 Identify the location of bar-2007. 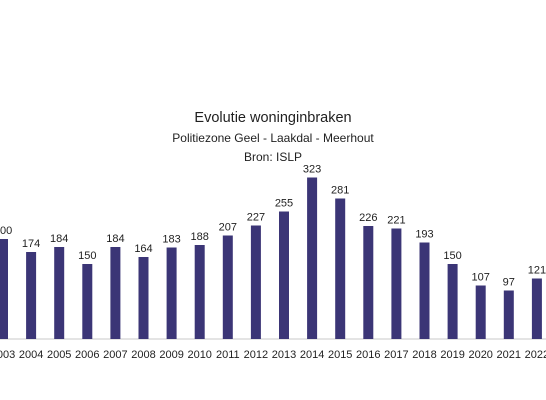
(115, 293).